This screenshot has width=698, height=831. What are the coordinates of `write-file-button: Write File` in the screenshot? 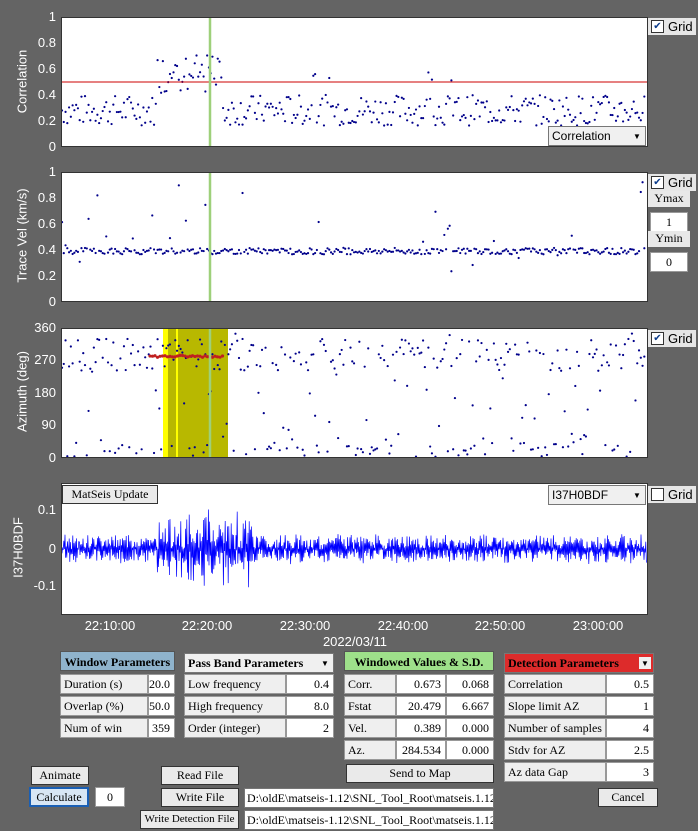 It's located at (200, 797).